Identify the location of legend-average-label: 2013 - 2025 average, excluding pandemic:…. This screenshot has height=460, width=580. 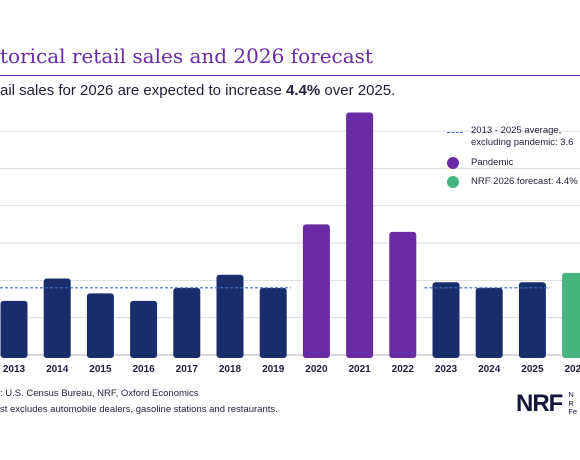
(522, 137).